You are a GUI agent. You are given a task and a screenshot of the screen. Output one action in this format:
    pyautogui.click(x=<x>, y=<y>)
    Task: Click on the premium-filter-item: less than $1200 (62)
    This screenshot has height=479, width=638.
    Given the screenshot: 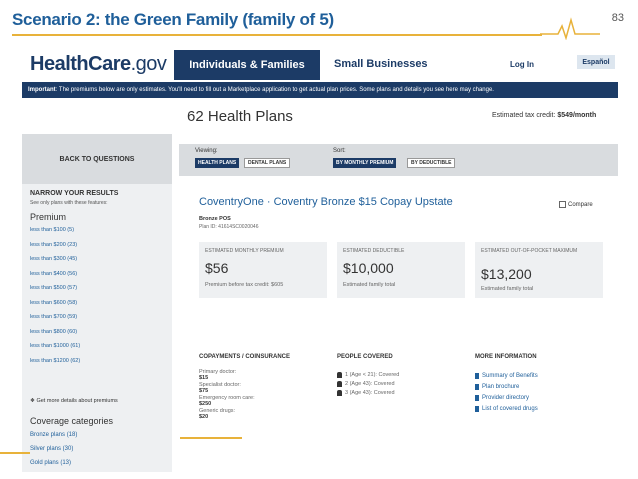 What is the action you would take?
    pyautogui.click(x=55, y=360)
    